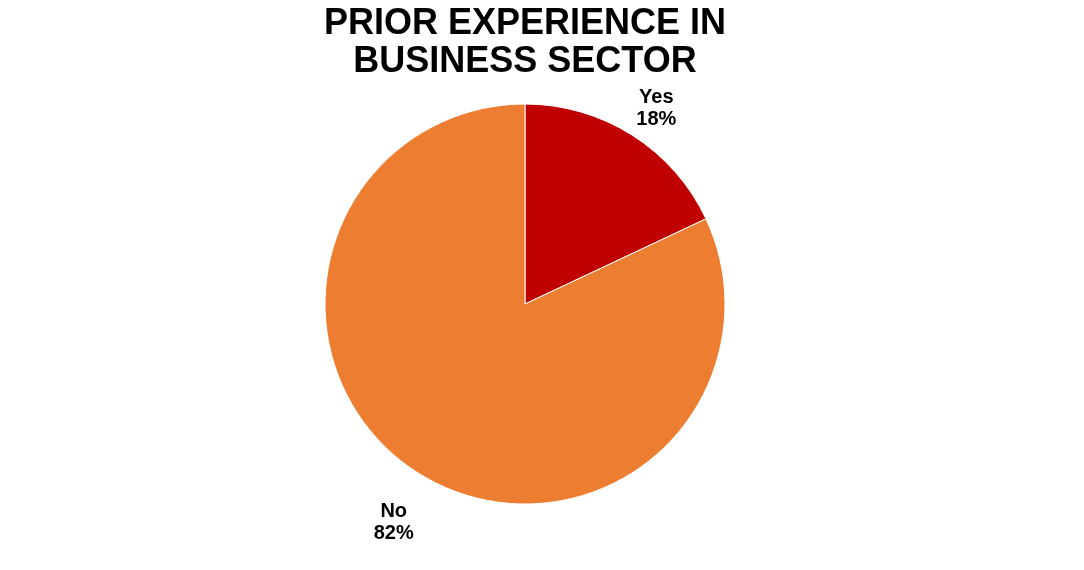 The image size is (1084, 570). Describe the element at coordinates (525, 40) in the screenshot. I see `chart-title: PRIOR EXPERIENCE IN BUSINESS SECTOR` at that location.